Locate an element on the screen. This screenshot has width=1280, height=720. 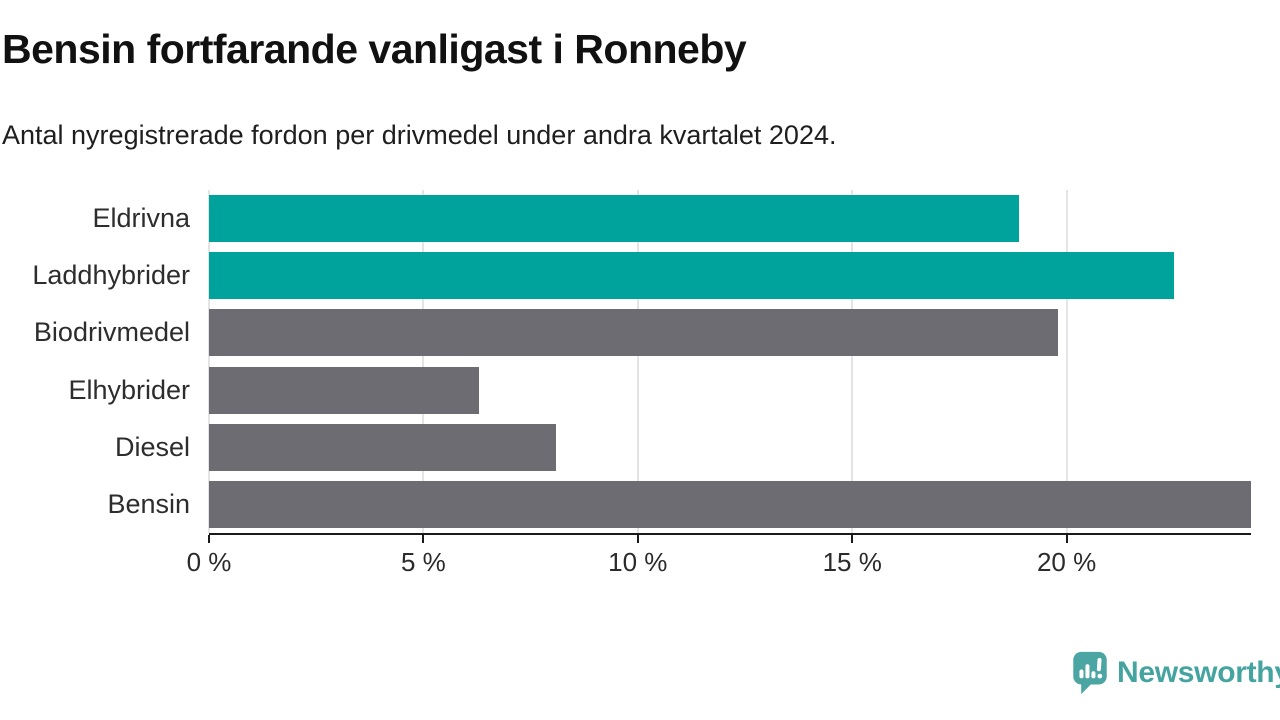
newsworthy-wordmark: Newsworthy is located at coordinates (1198, 672).